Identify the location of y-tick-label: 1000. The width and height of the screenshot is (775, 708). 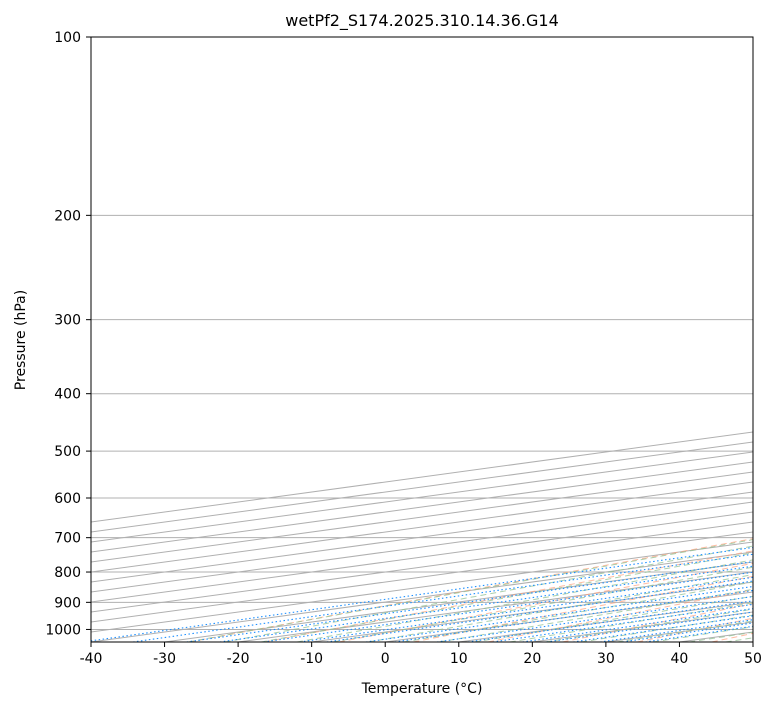
(63, 630).